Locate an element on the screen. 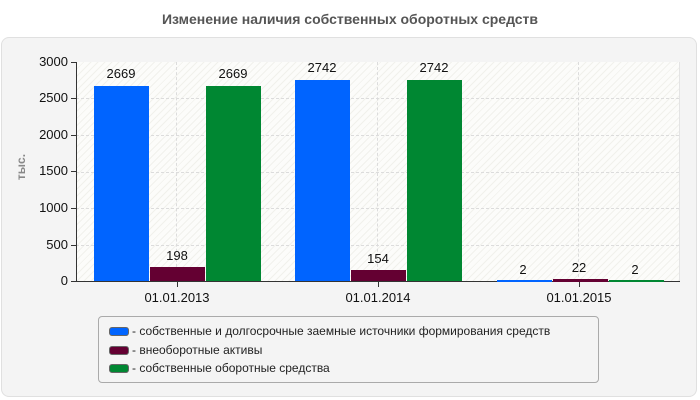 The image size is (700, 400). legend-item-noncurrent-assets: - внеоборотные активы is located at coordinates (185, 350).